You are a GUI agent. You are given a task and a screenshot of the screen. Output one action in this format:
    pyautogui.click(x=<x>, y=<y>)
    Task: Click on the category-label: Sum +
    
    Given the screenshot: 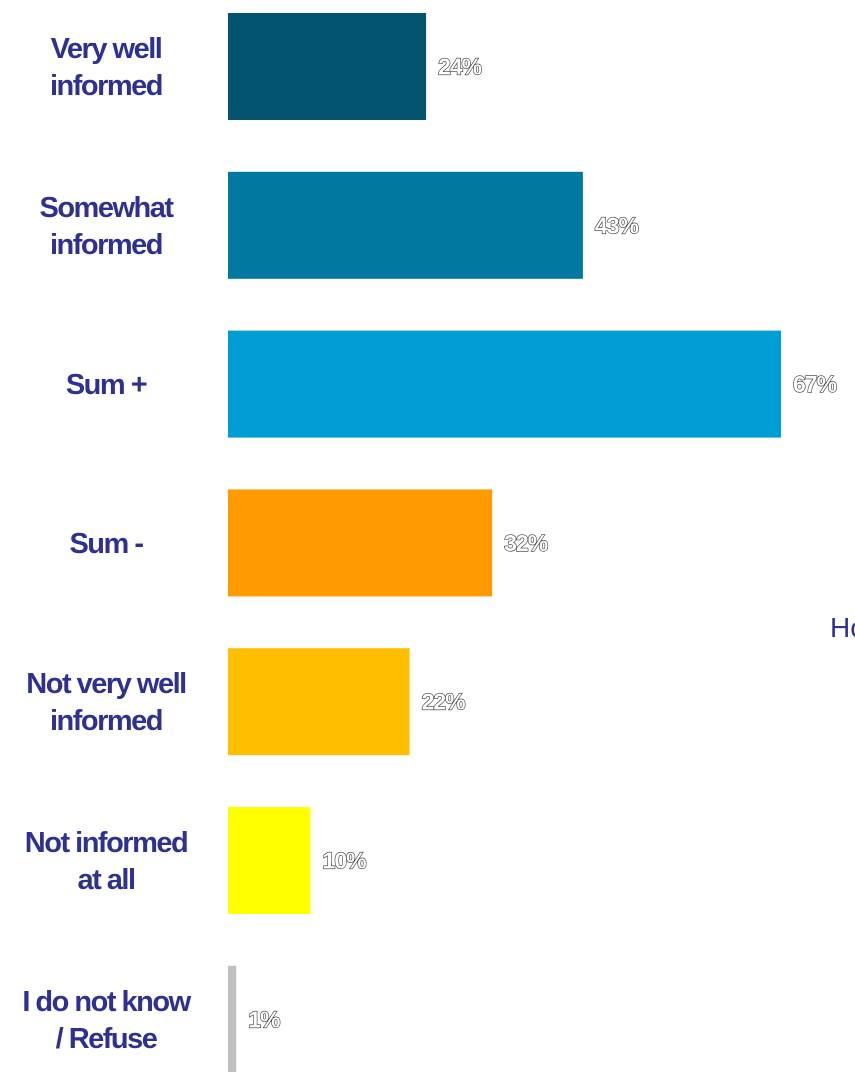 What is the action you would take?
    pyautogui.click(x=106, y=385)
    